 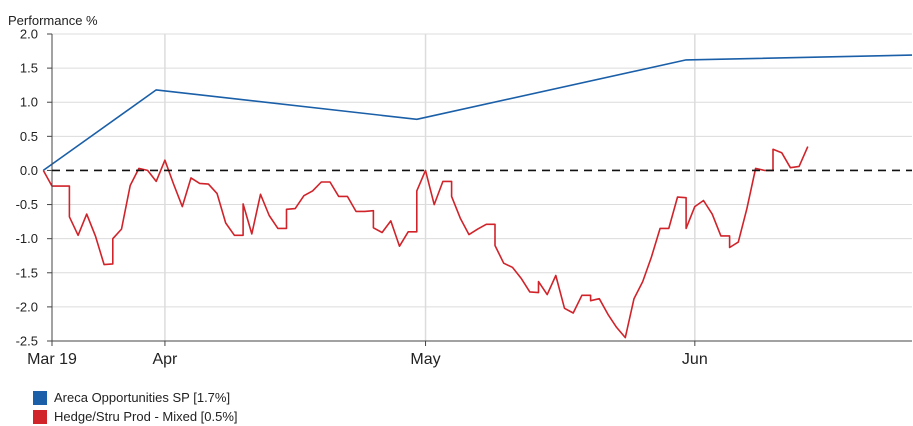 What do you see at coordinates (27, 272) in the screenshot?
I see `y-tick-label: -1.5` at bounding box center [27, 272].